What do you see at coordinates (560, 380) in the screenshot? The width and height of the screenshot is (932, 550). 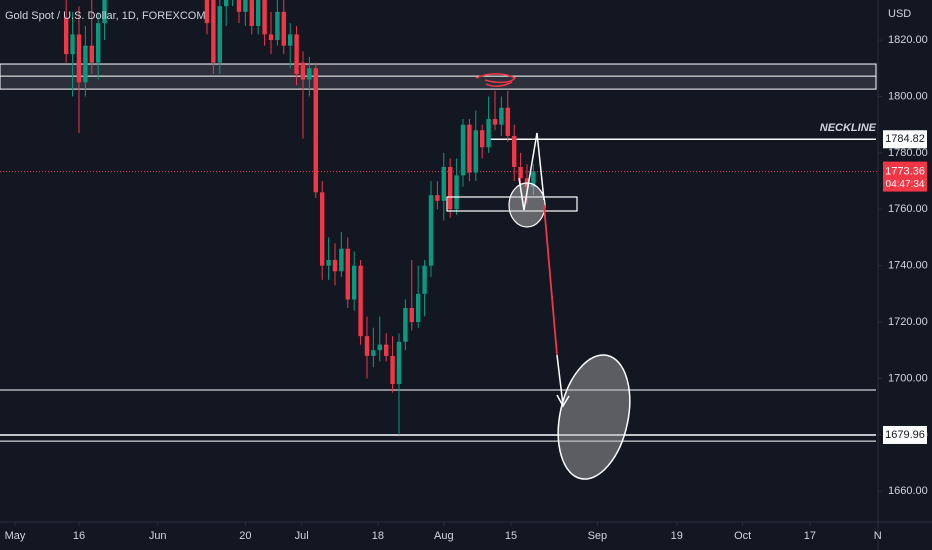 I see `arrow-line` at bounding box center [560, 380].